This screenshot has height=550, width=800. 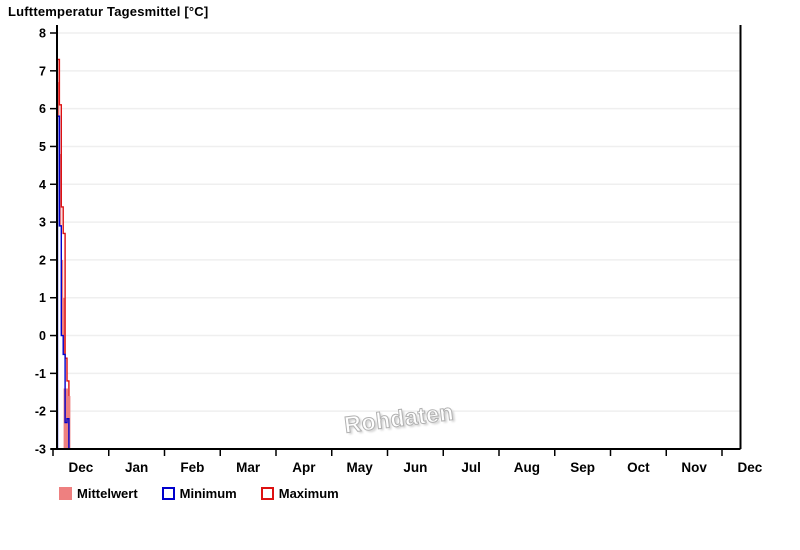 I want to click on maximum-step-line, so click(x=63, y=253).